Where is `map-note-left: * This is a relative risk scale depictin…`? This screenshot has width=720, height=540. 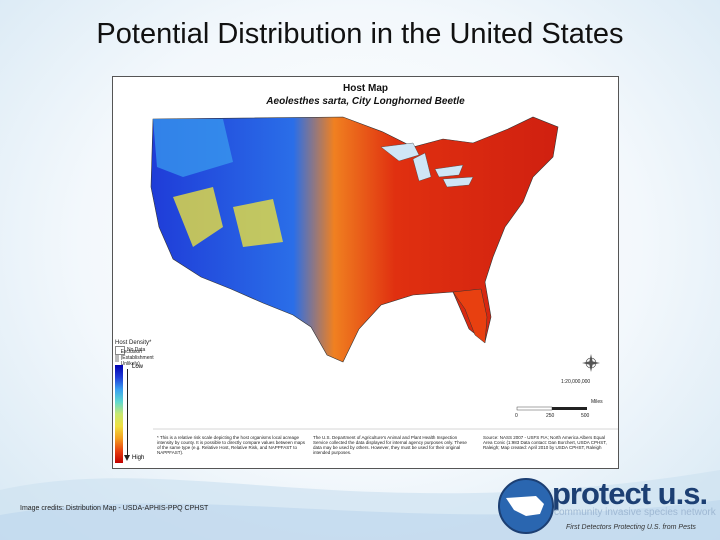 map-note-left: * This is a relative risk scale depictin… is located at coordinates (231, 445).